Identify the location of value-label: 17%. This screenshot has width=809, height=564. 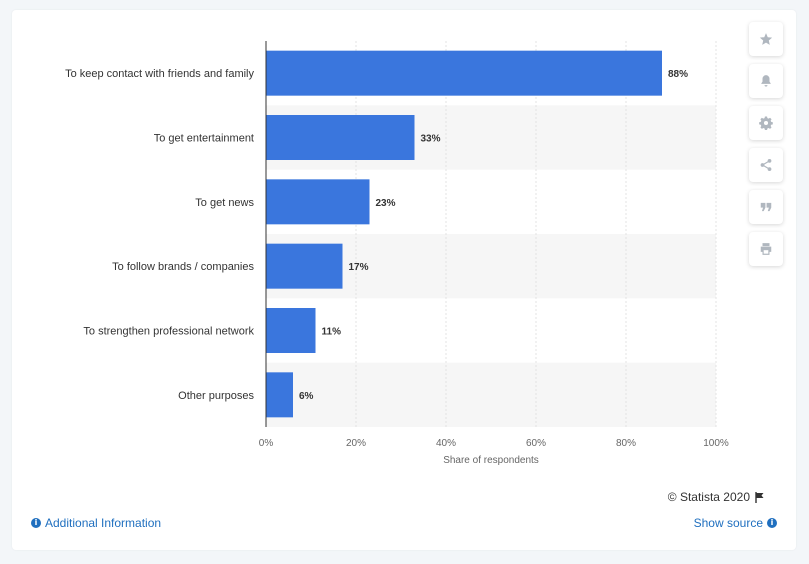
(359, 267).